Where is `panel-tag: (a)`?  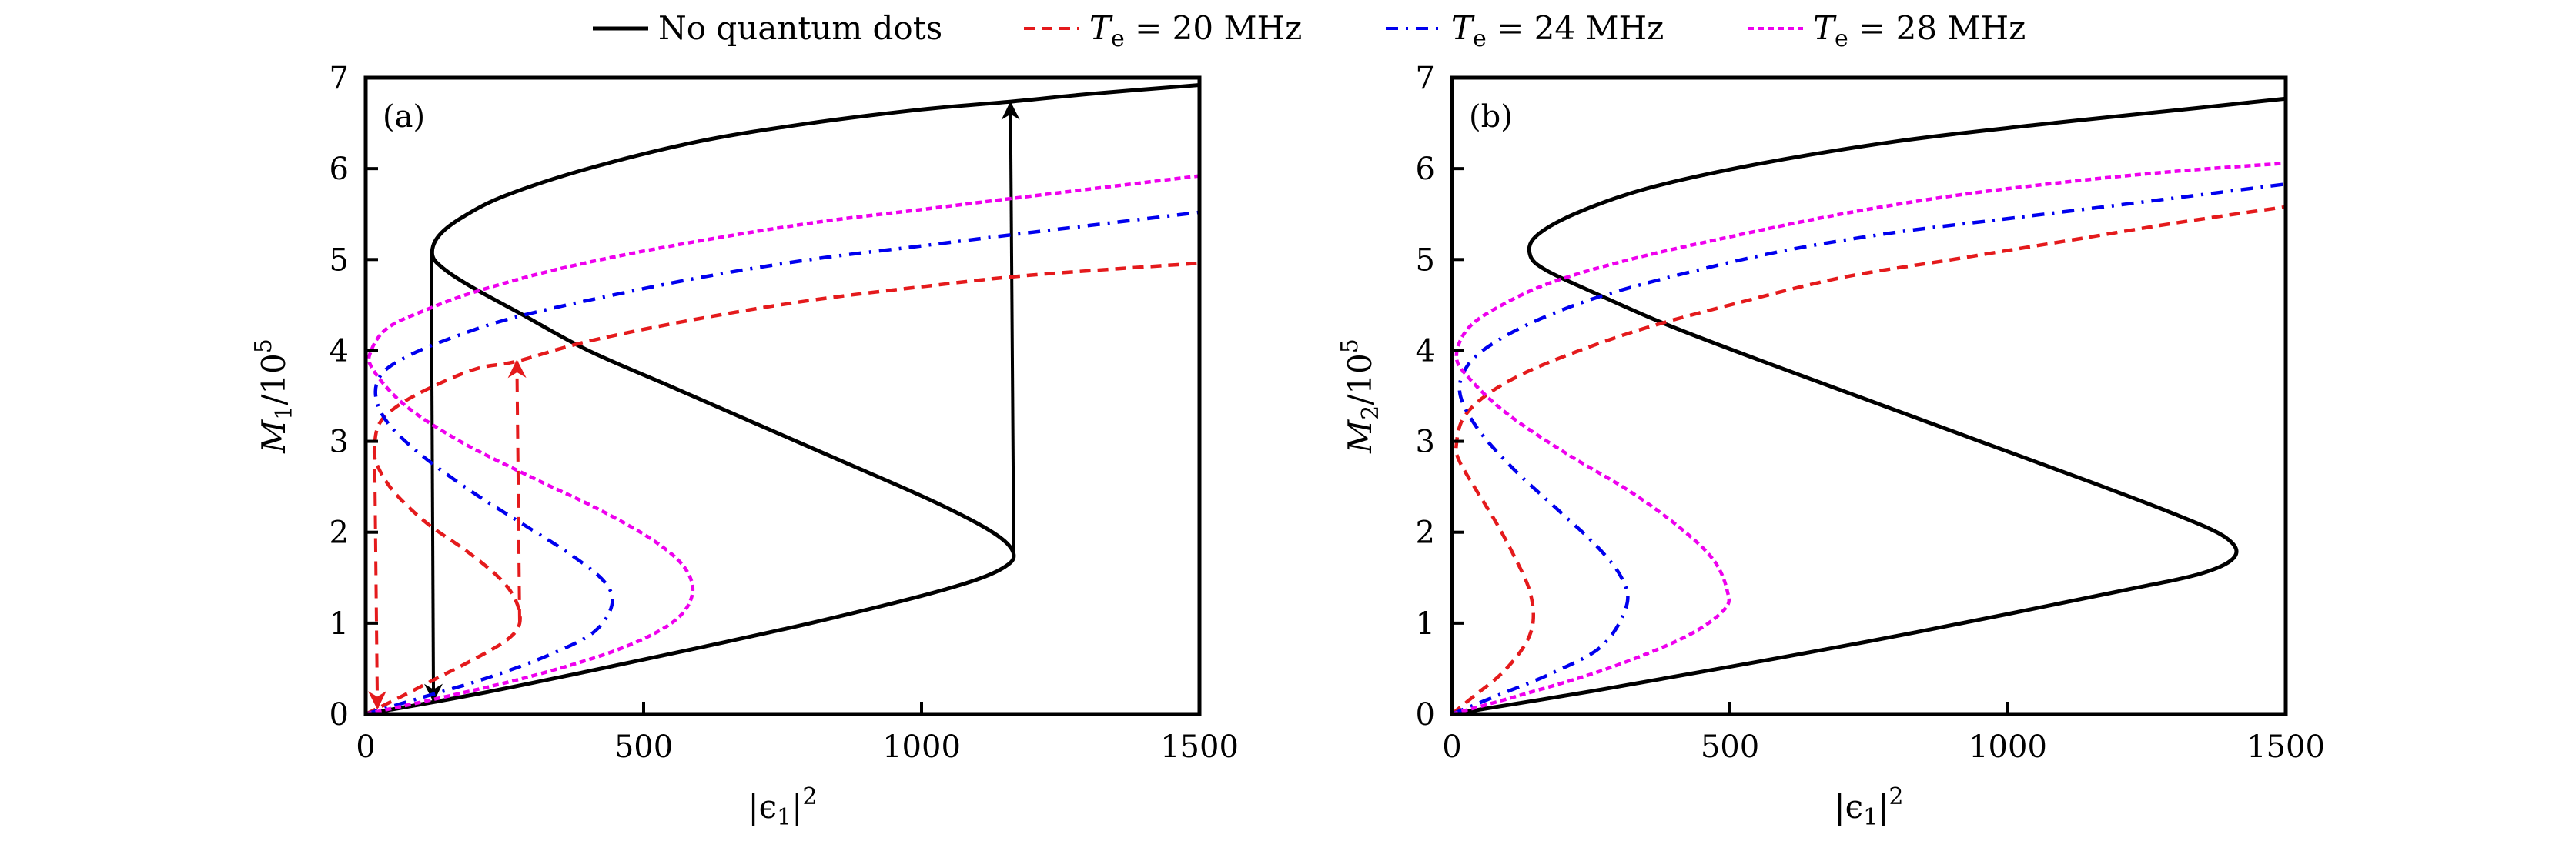
panel-tag: (a) is located at coordinates (404, 117).